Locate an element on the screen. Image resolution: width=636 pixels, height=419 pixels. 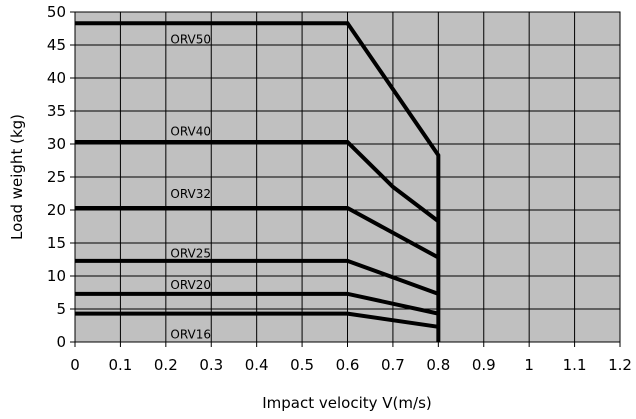
x-axis: 0 0.1 0.2 0.3 0.4 0.5 0.6 0.7 0.8 0.9 1 1.1 1.2 is located at coordinates (351, 358).